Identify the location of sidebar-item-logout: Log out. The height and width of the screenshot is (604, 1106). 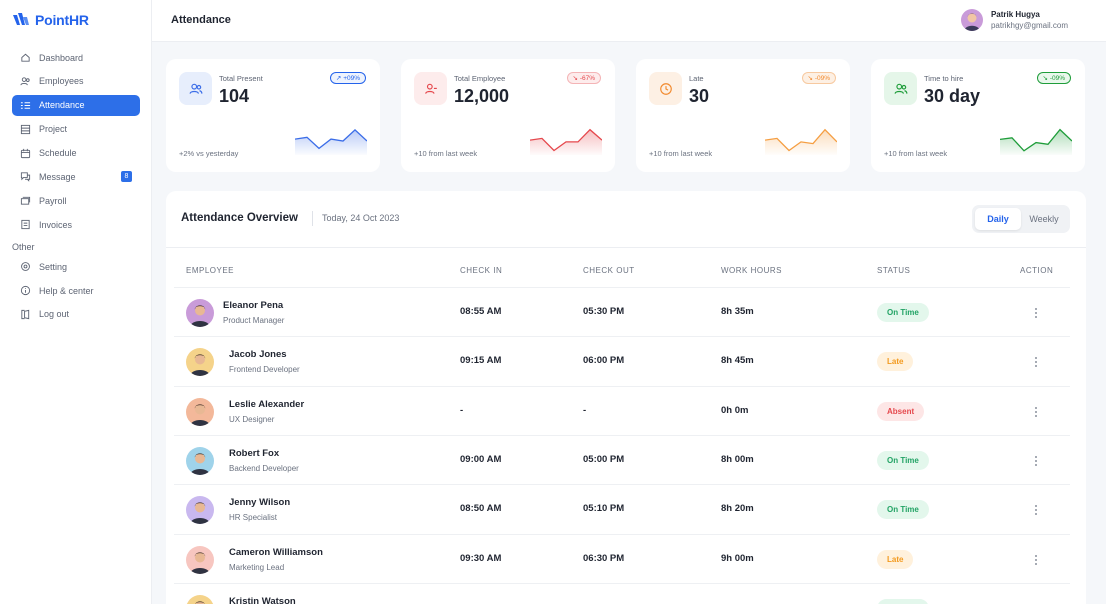
(76, 314).